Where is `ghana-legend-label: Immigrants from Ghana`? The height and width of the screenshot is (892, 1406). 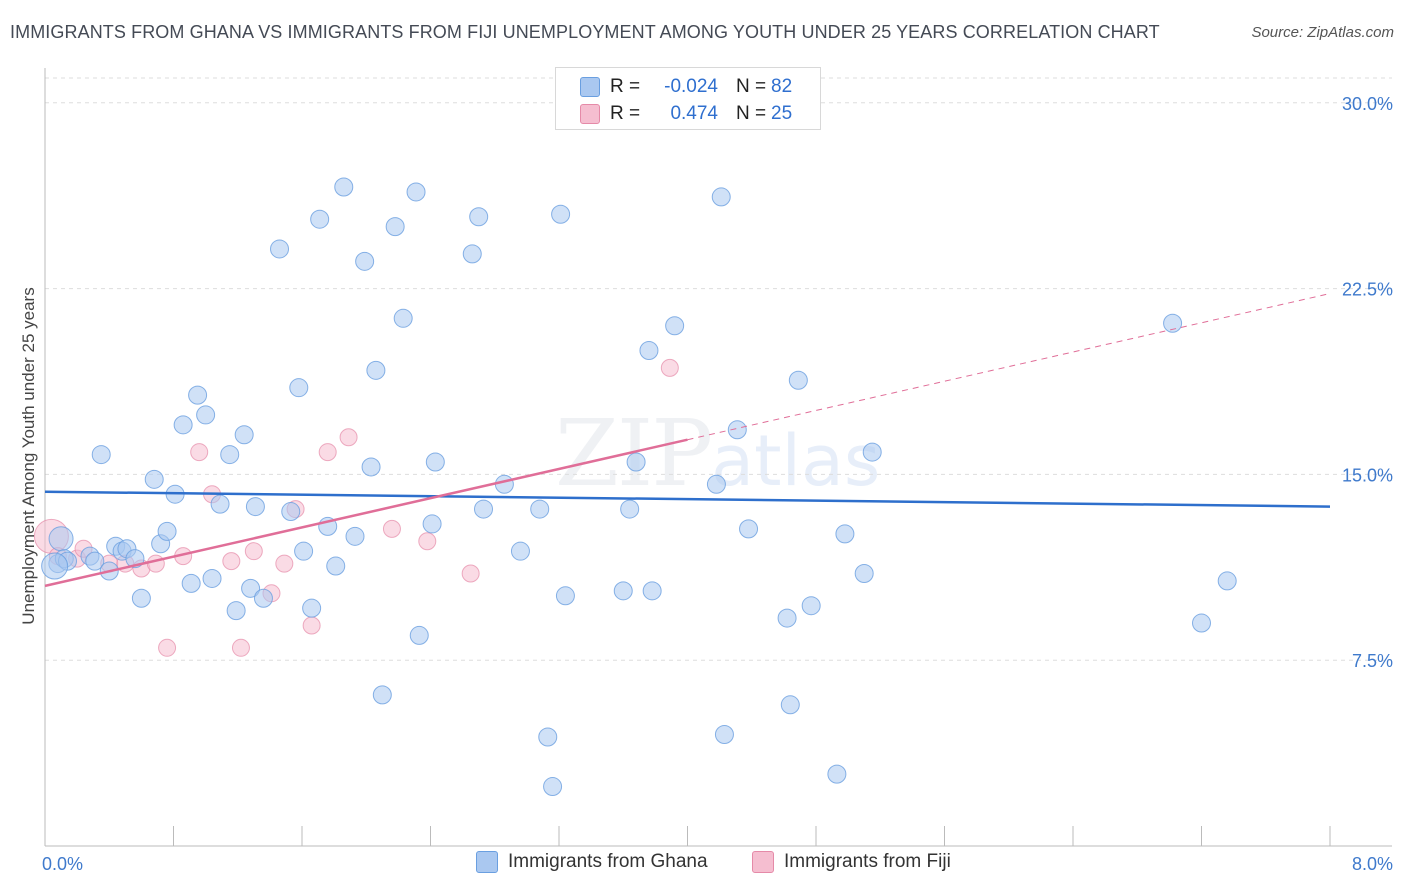
ghana-legend-label: Immigrants from Ghana is located at coordinates (608, 861).